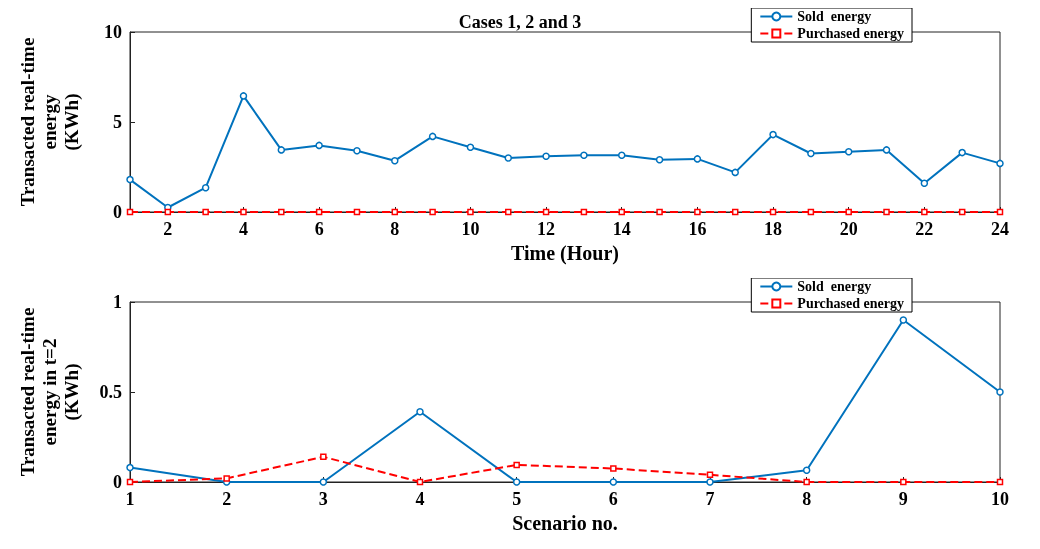 Image resolution: width=1040 pixels, height=549 pixels. Describe the element at coordinates (697, 229) in the screenshot. I see `x-tick-label: 16` at that location.